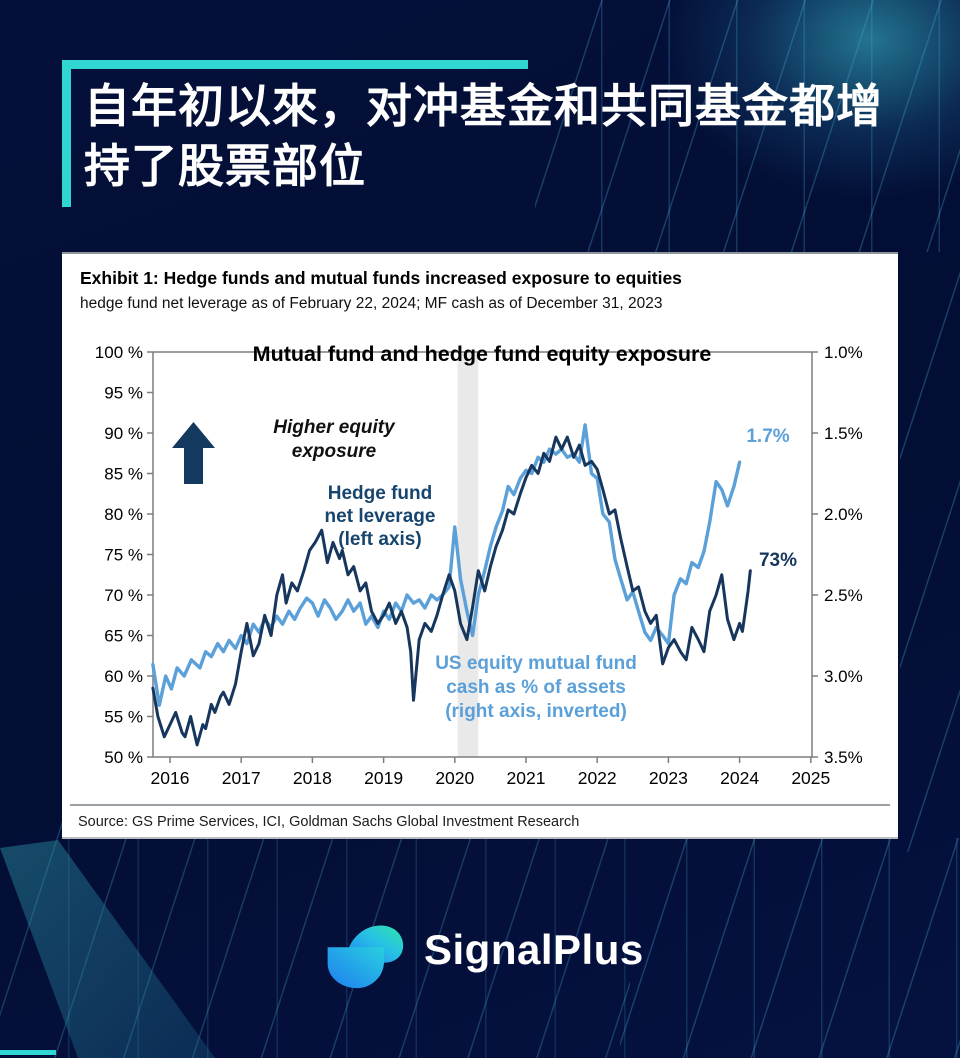 The image size is (960, 1058). I want to click on signalplus-logo-text: SignalPlus, so click(534, 949).